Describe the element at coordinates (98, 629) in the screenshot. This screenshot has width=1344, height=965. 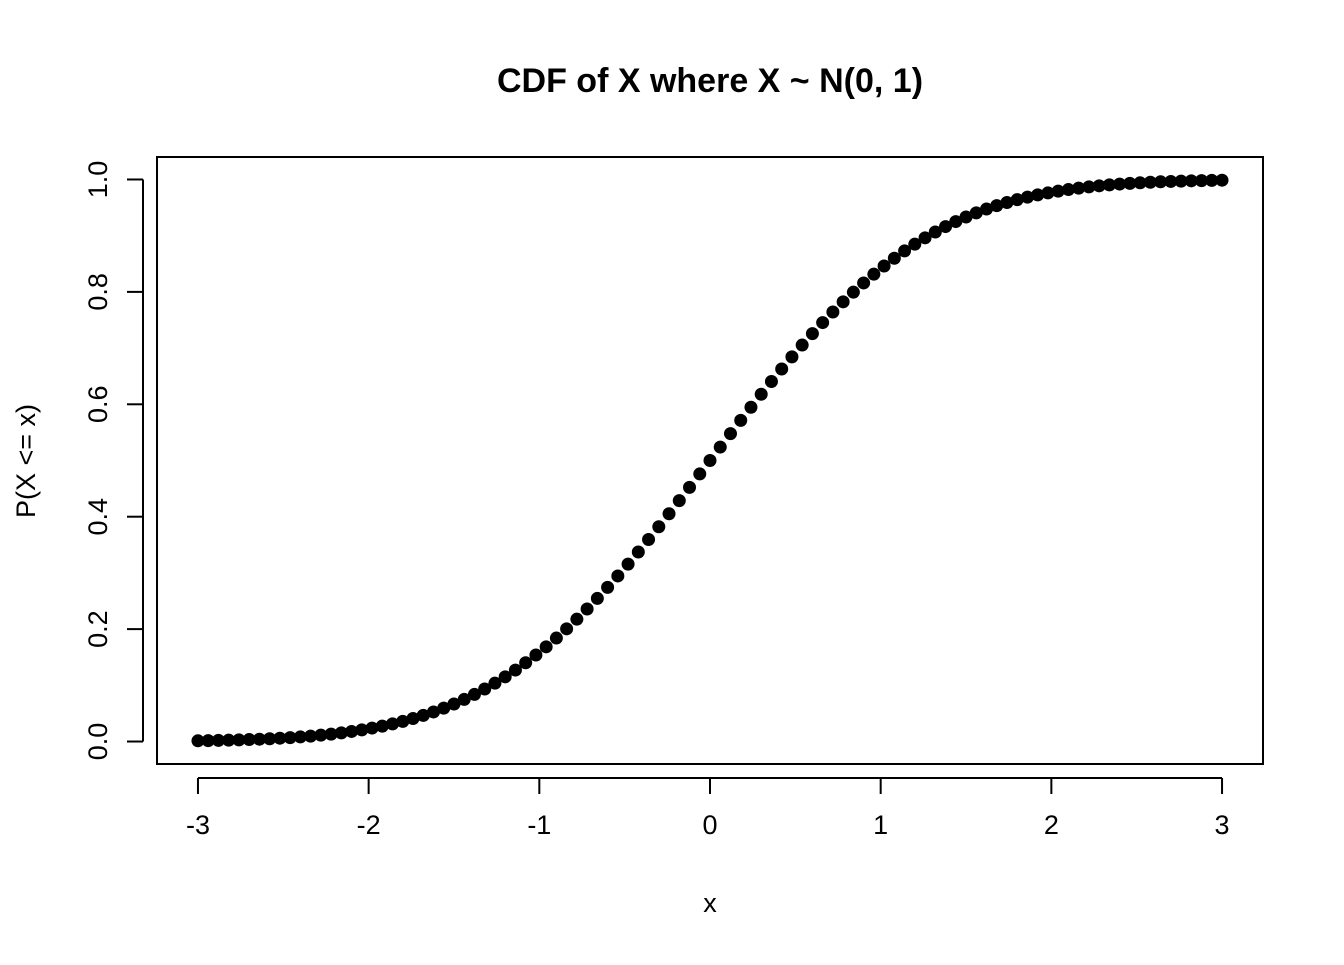
I see `y-tick-label: 0.2` at that location.